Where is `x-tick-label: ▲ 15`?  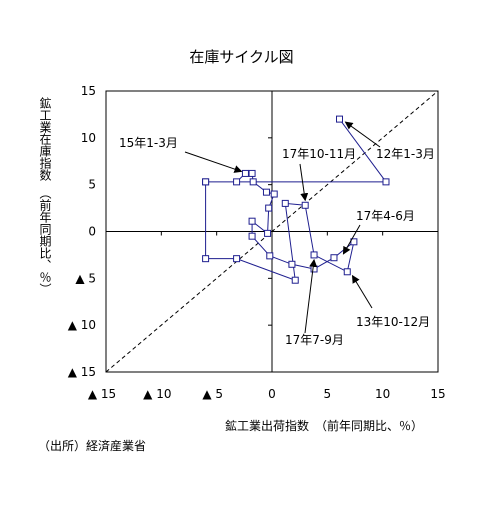
x-tick-label: ▲ 15 is located at coordinates (102, 394).